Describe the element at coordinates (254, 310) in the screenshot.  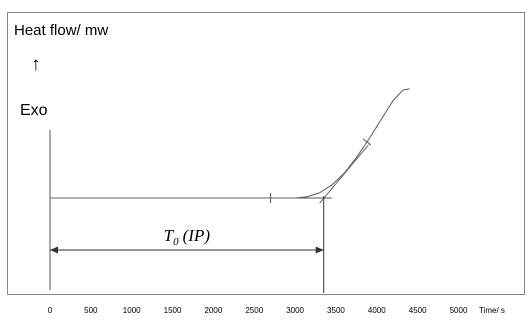
I see `x-tick-label: 2500` at that location.